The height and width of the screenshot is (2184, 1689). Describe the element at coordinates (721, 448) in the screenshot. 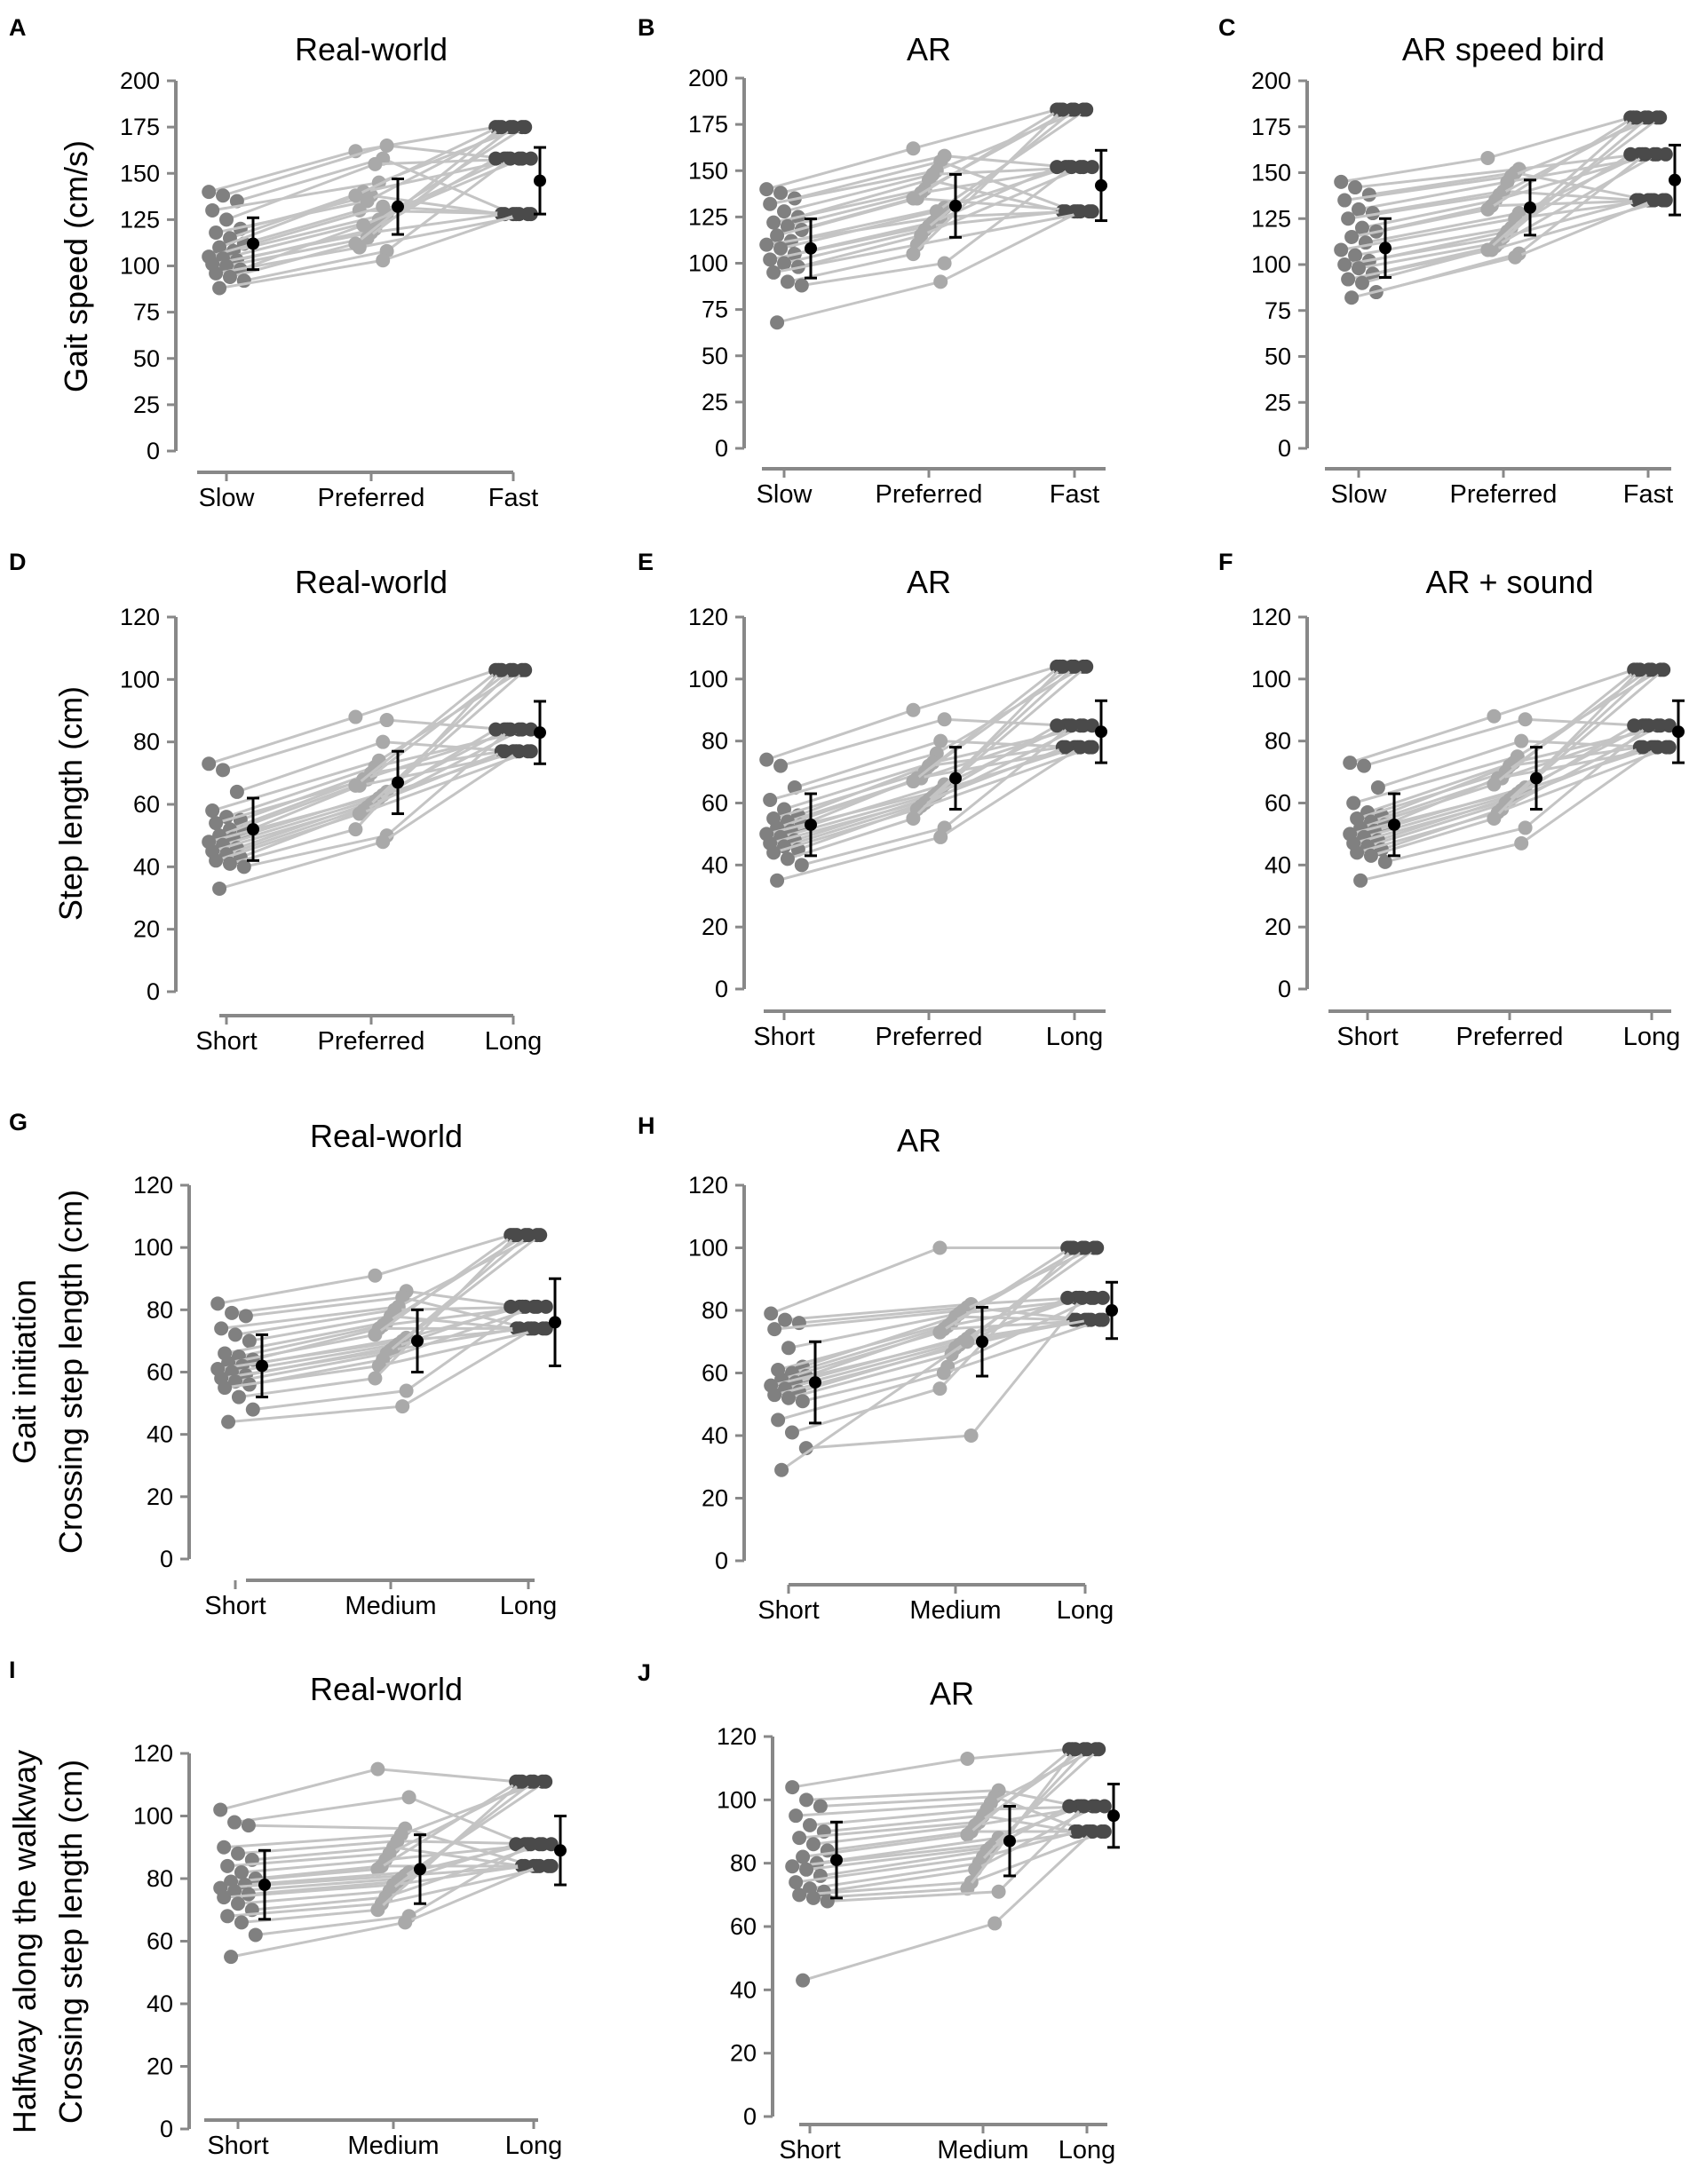

I see `y-tick-label: 0` at that location.